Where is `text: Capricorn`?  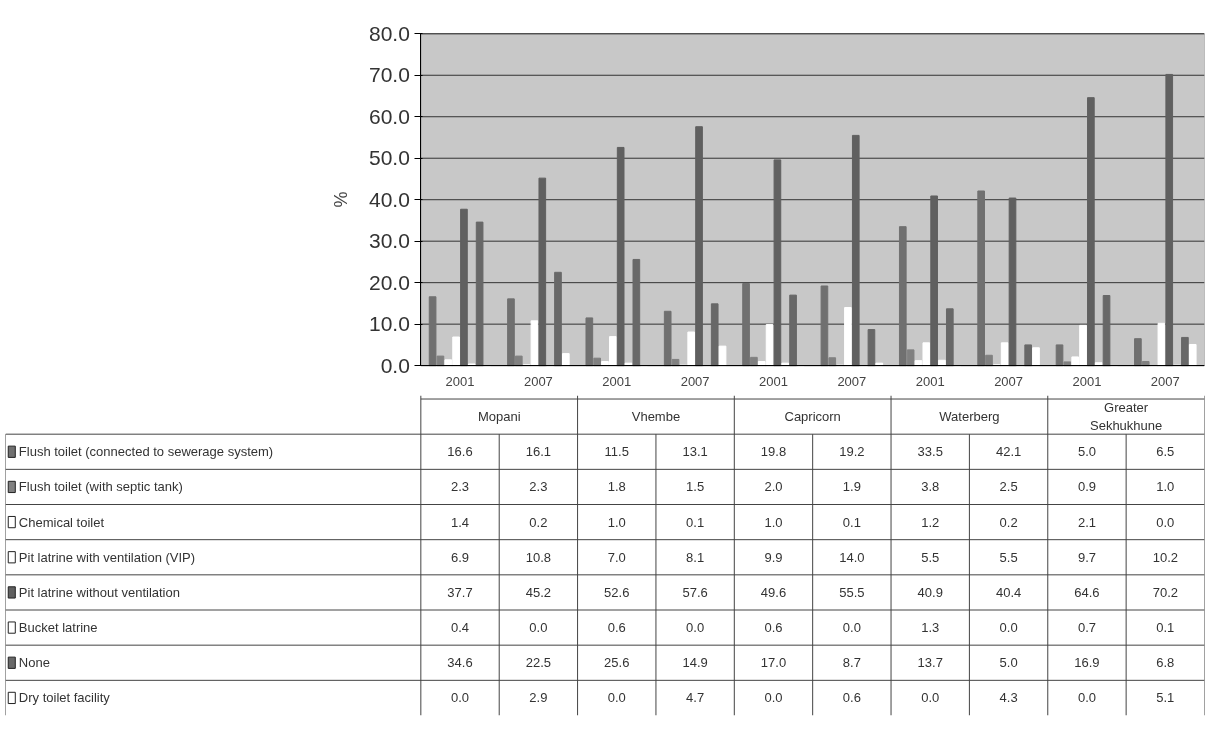
text: Capricorn is located at coordinates (812, 417).